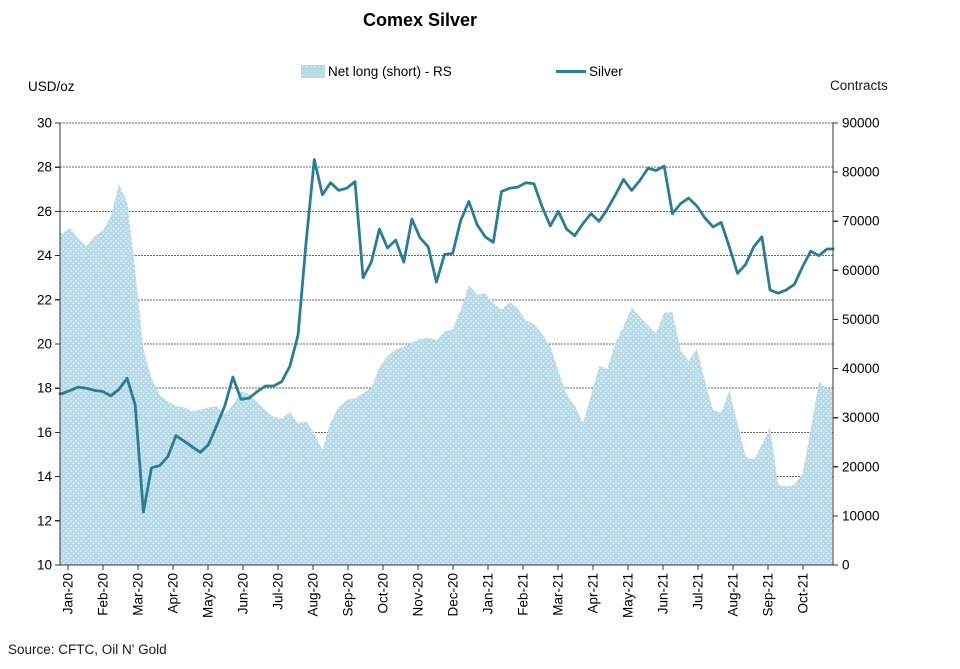 Image resolution: width=960 pixels, height=669 pixels. I want to click on x-axis-tick-label: Jan-21, so click(488, 593).